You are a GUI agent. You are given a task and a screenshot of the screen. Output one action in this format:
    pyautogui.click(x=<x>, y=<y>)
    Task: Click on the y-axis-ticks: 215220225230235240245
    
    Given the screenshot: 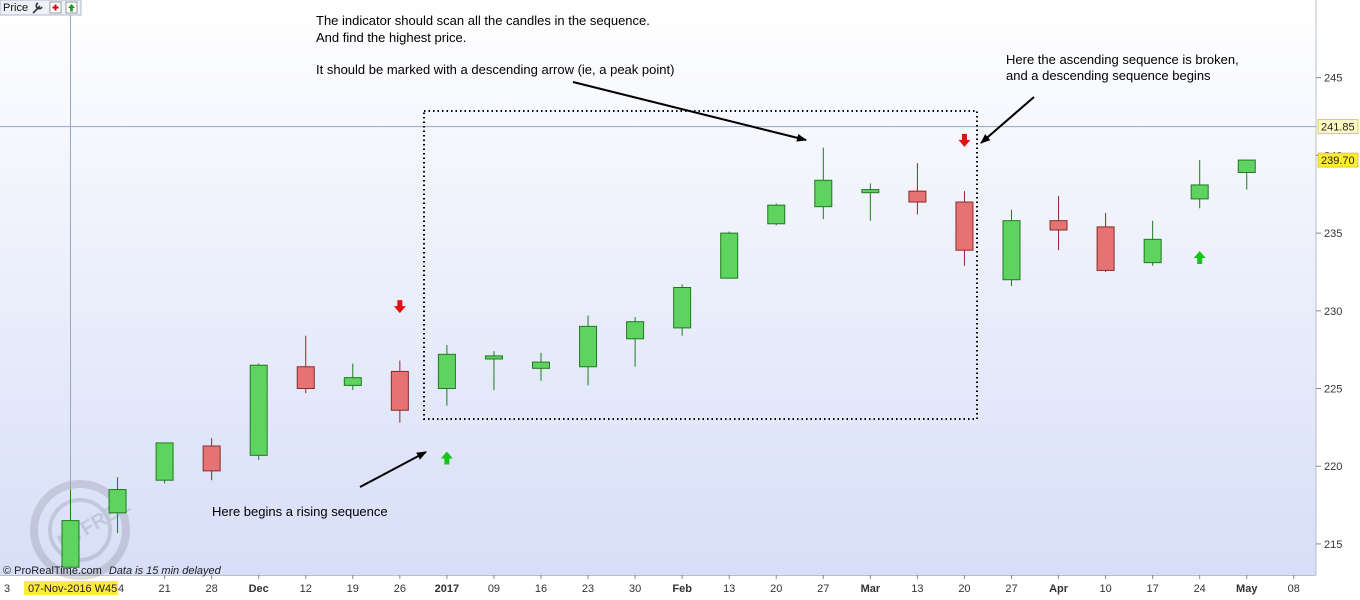 What is the action you would take?
    pyautogui.click(x=1329, y=312)
    